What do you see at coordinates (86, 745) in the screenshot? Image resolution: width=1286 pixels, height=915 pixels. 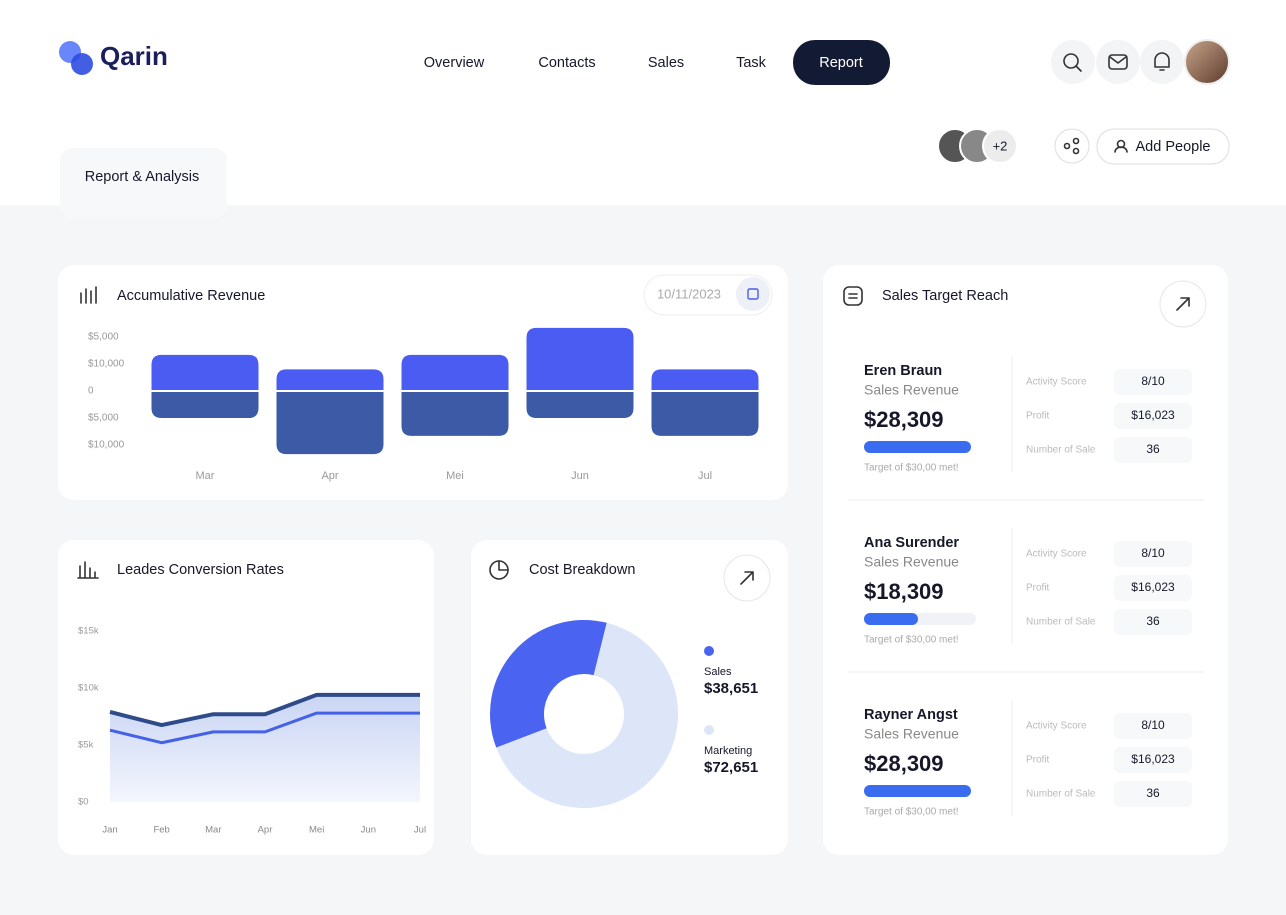 I see `y-tick-label: $5k` at bounding box center [86, 745].